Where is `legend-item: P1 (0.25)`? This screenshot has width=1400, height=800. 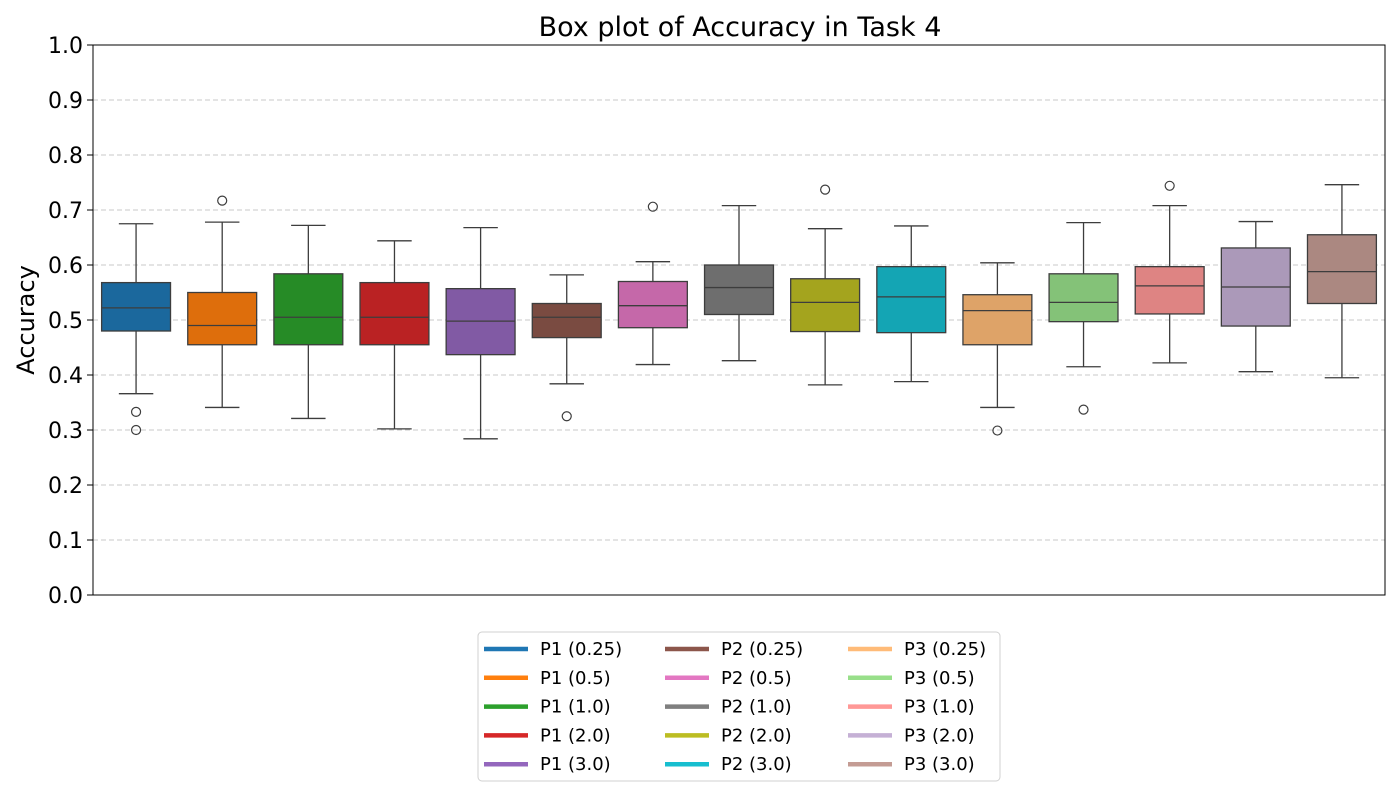 legend-item: P1 (0.25) is located at coordinates (553, 649).